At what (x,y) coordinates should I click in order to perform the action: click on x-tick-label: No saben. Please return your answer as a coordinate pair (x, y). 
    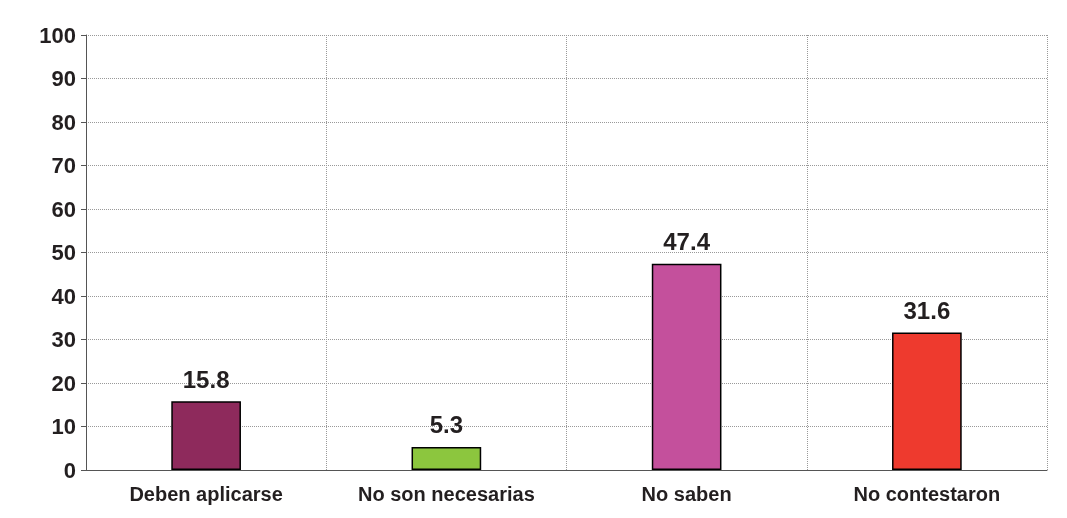
    Looking at the image, I should click on (686, 494).